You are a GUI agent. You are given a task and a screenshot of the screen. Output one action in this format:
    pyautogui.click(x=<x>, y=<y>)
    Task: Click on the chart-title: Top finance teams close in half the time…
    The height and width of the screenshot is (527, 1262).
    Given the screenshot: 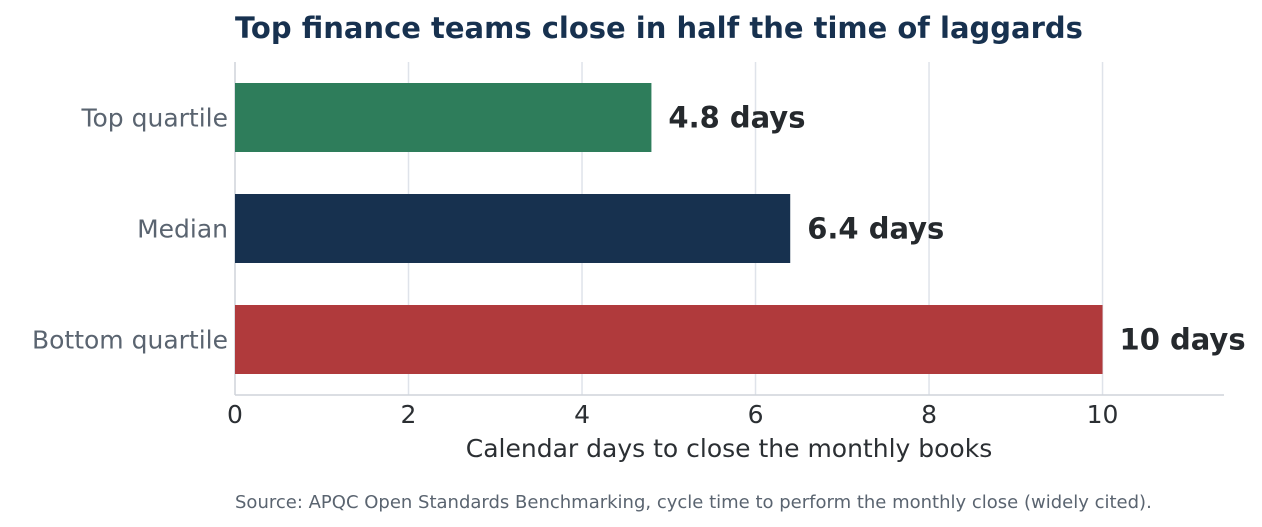 What is the action you would take?
    pyautogui.click(x=659, y=28)
    